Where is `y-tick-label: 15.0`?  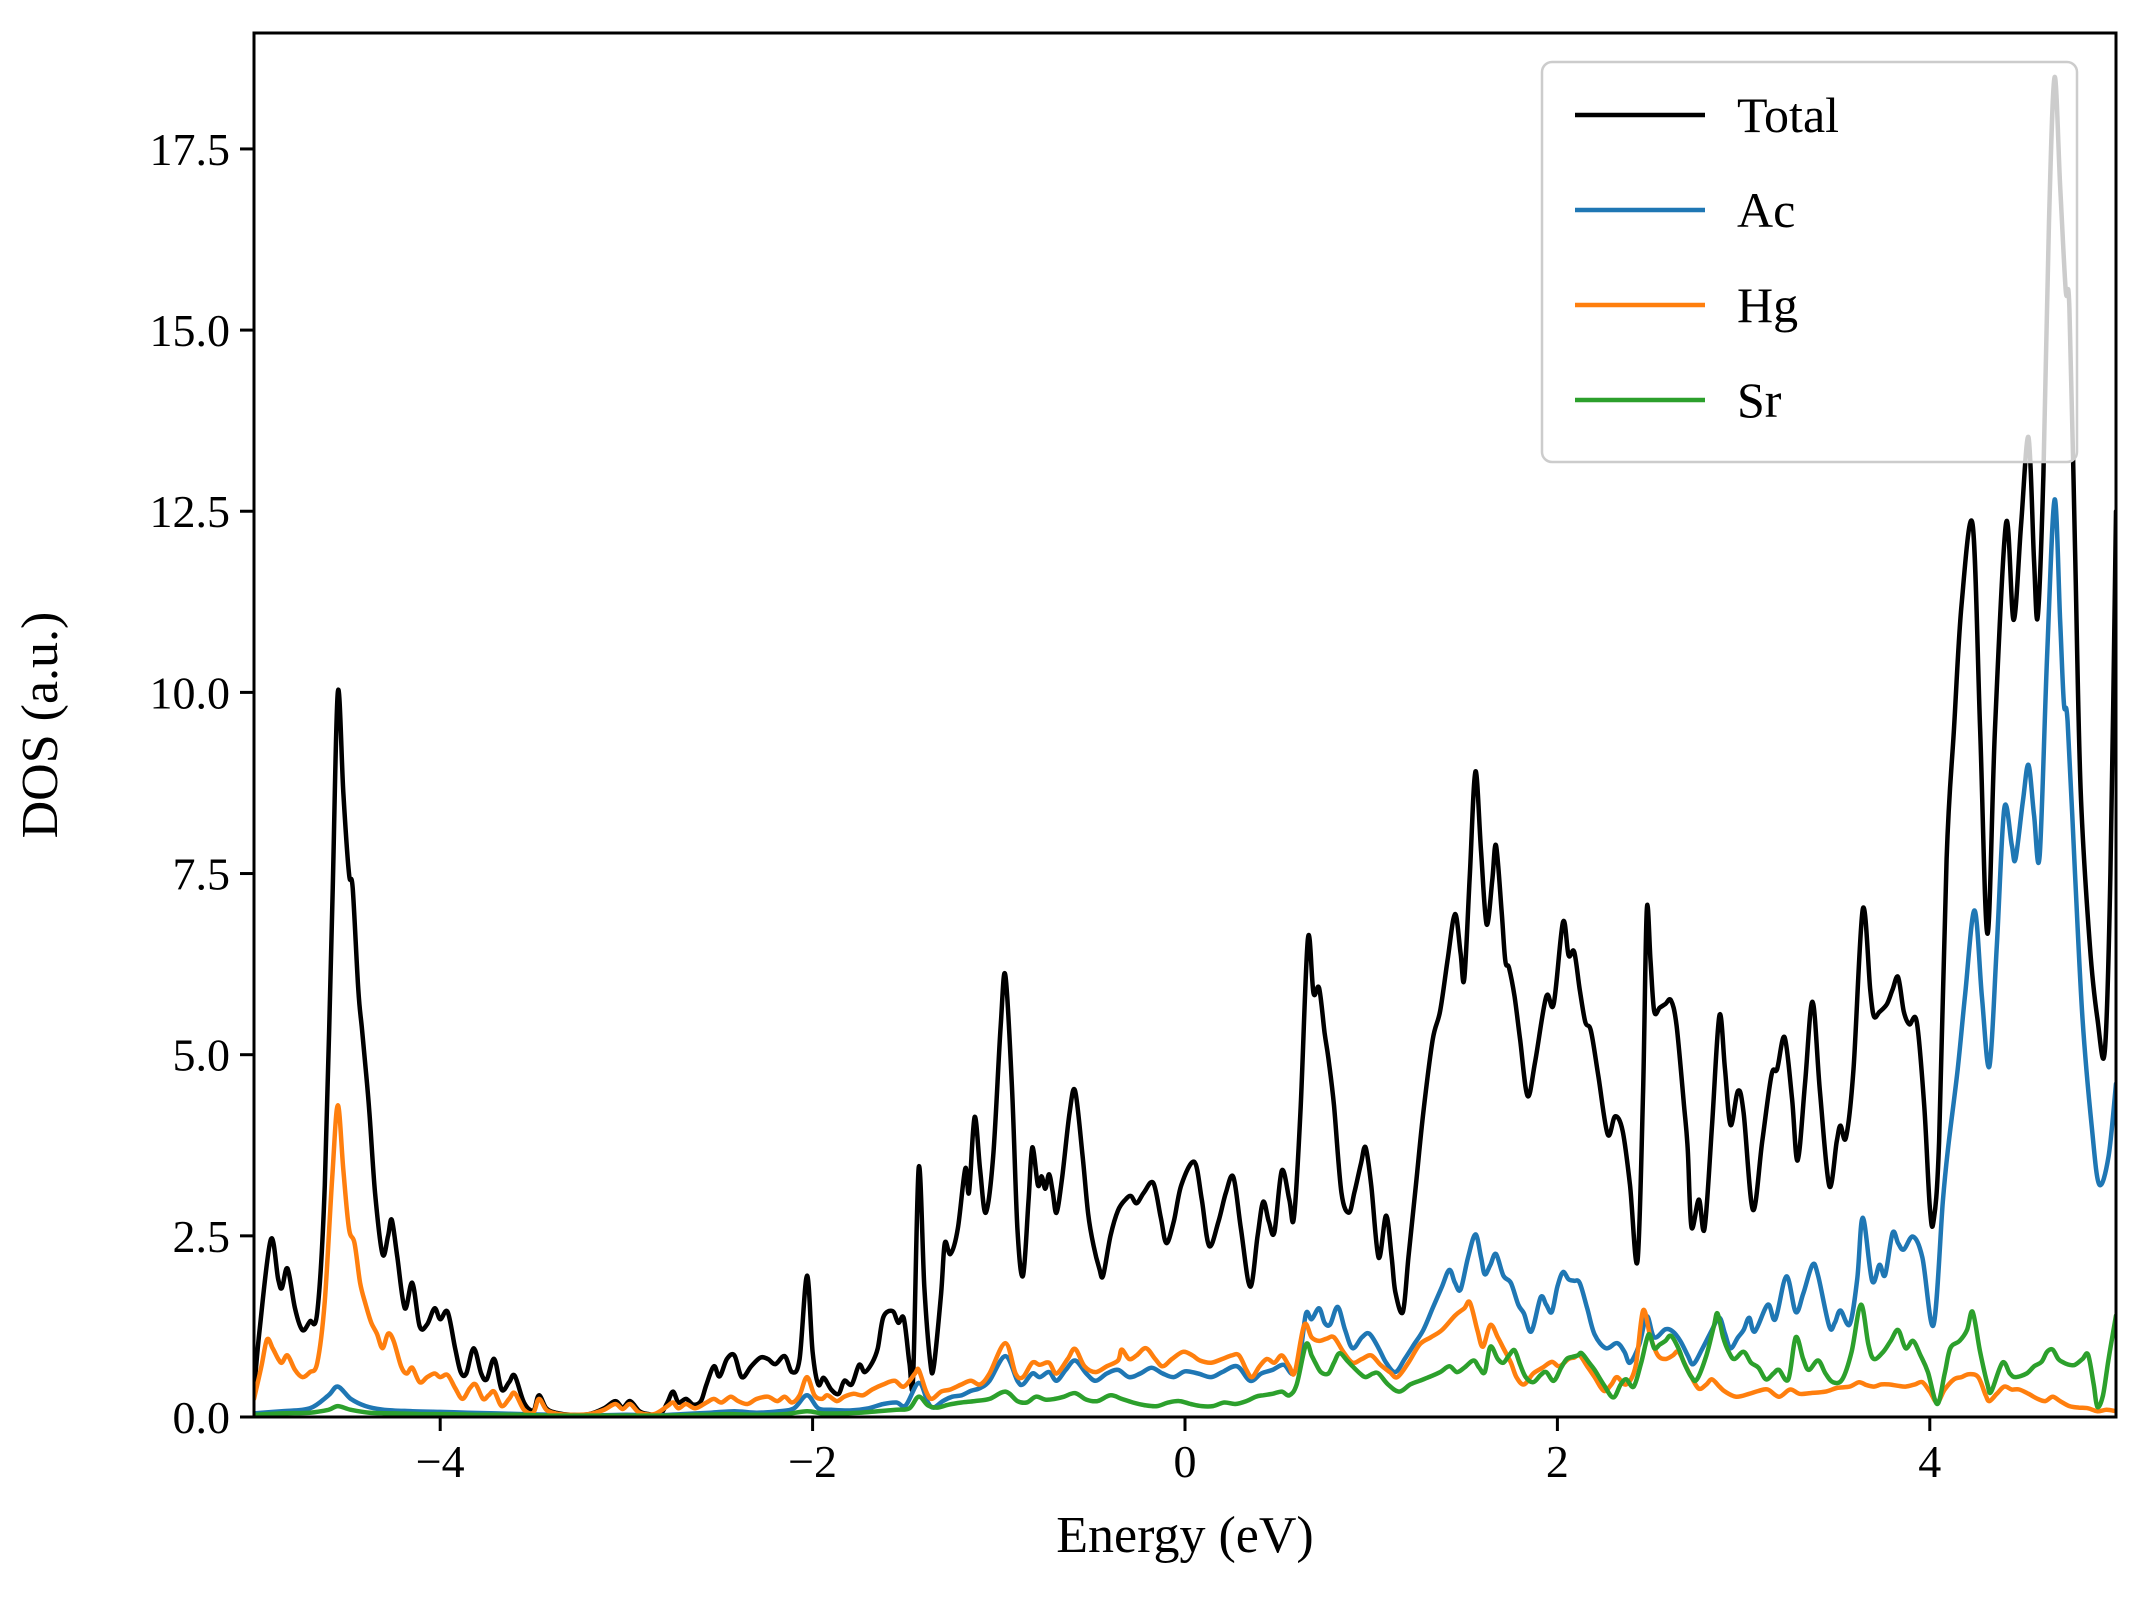 y-tick-label: 15.0 is located at coordinates (190, 330).